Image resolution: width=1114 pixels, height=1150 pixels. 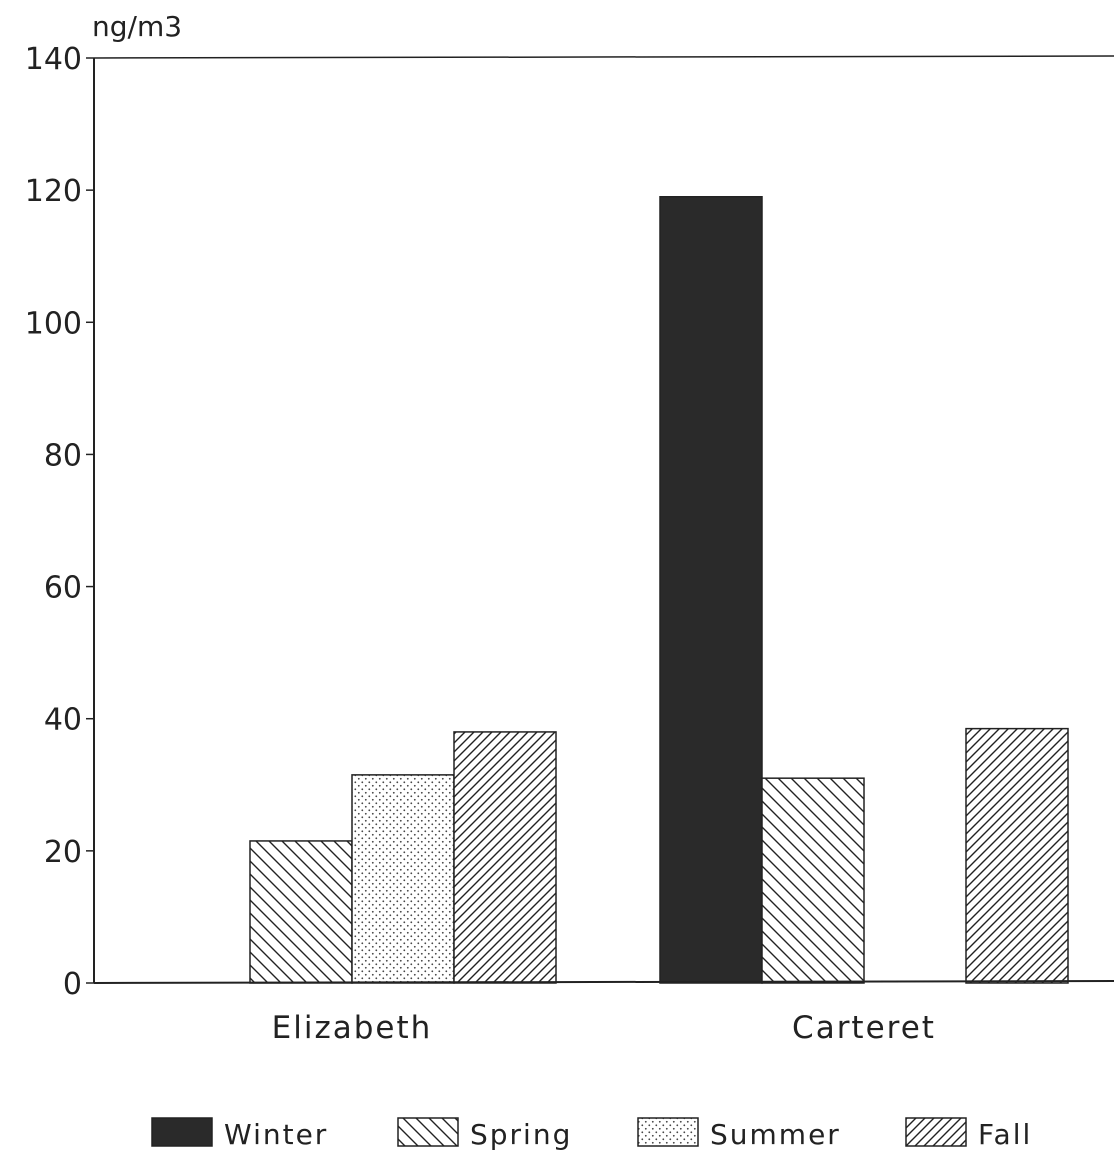 I want to click on x-axis-line, so click(x=603, y=982).